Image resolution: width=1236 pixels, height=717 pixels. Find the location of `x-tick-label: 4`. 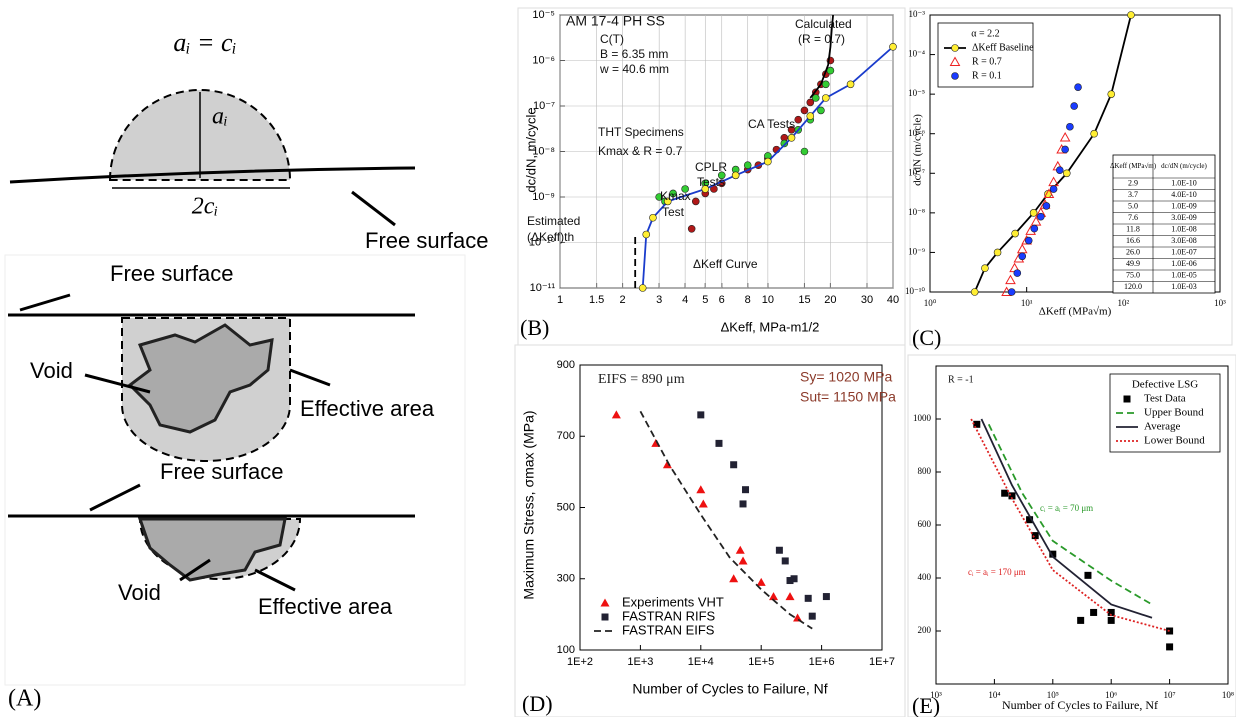

x-tick-label: 4 is located at coordinates (685, 300).